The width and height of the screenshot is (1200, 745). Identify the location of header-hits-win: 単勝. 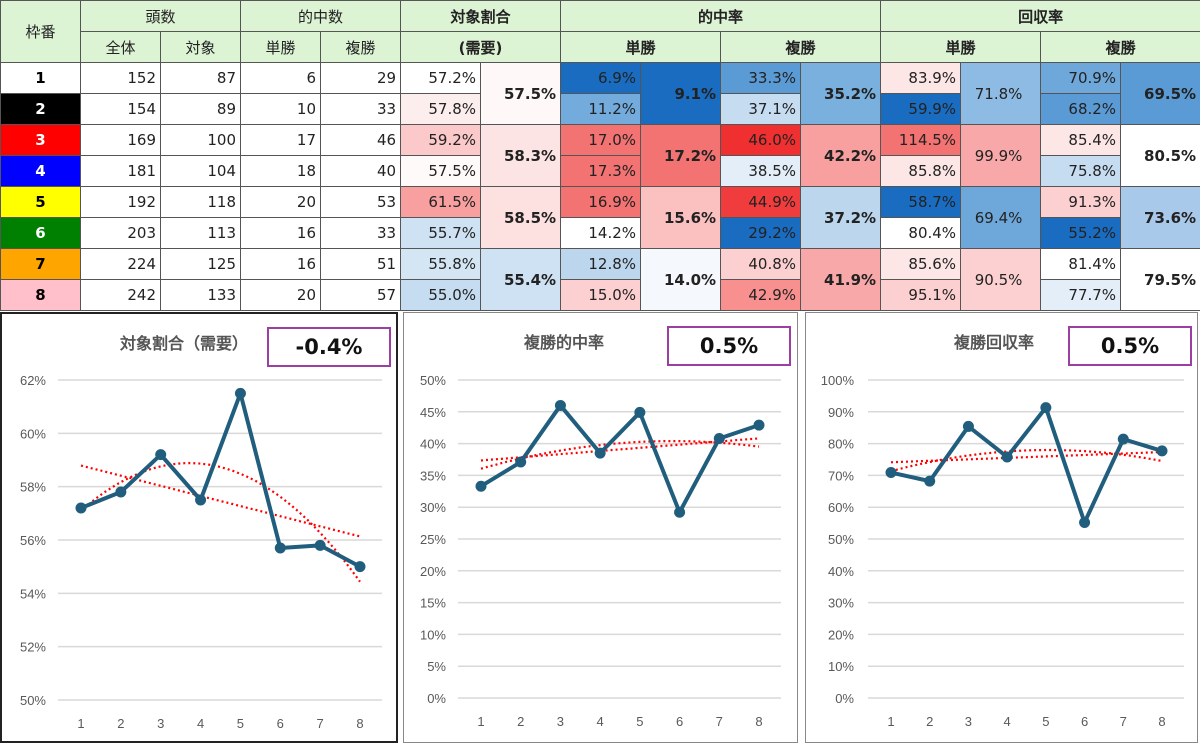
(281, 47).